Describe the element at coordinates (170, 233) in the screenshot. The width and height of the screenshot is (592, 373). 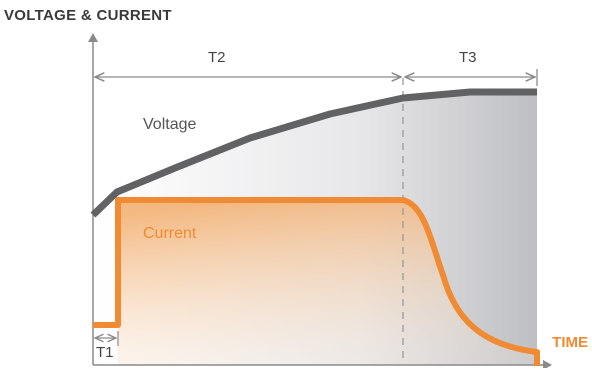
I see `current-label: Current` at that location.